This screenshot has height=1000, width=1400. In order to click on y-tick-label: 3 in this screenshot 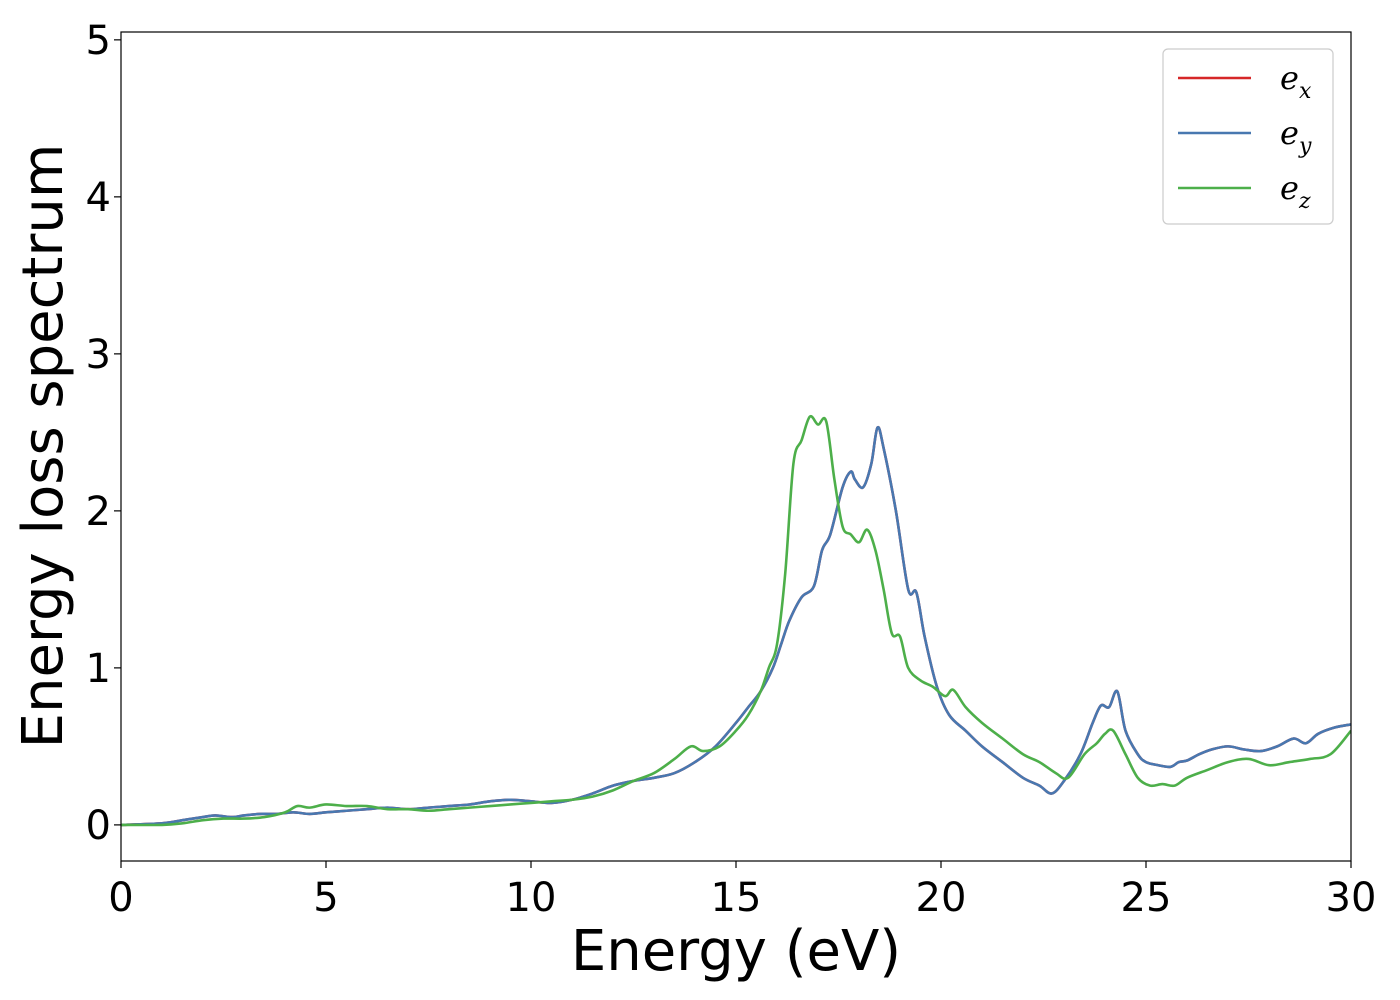, I will do `click(98, 355)`.